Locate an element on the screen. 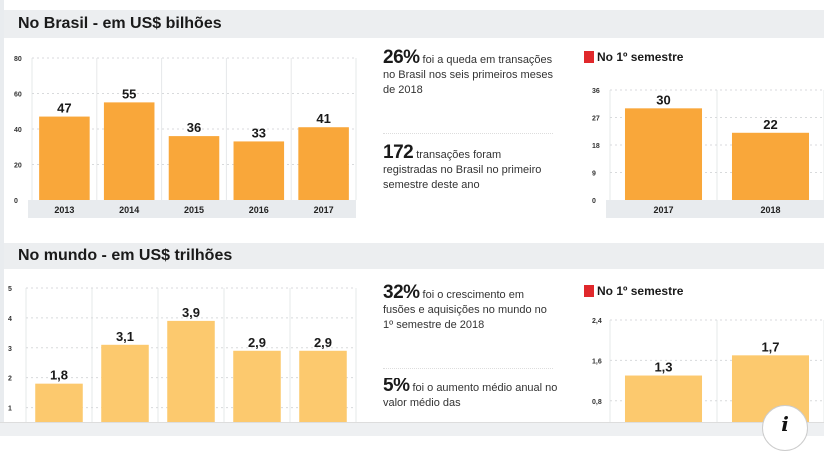 This screenshot has height=451, width=824. note-figure: 26% is located at coordinates (401, 57).